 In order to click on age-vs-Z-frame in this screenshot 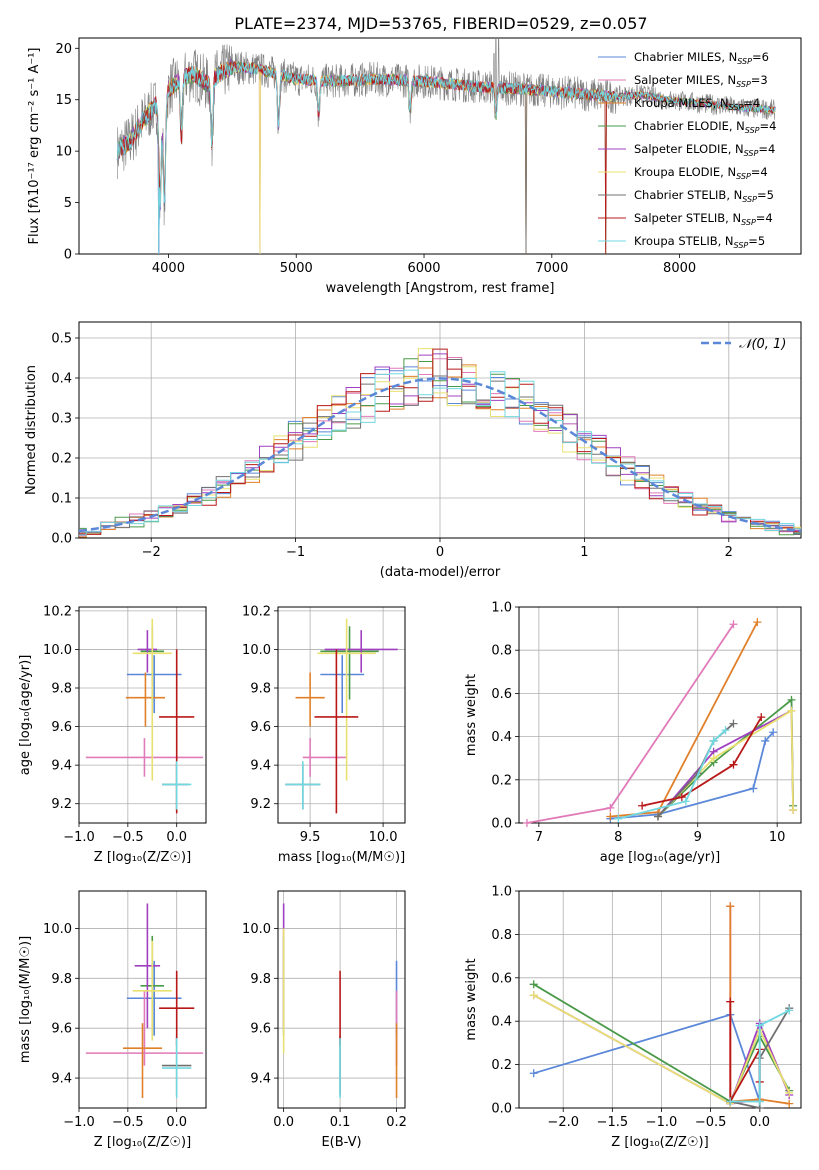, I will do `click(142, 715)`.